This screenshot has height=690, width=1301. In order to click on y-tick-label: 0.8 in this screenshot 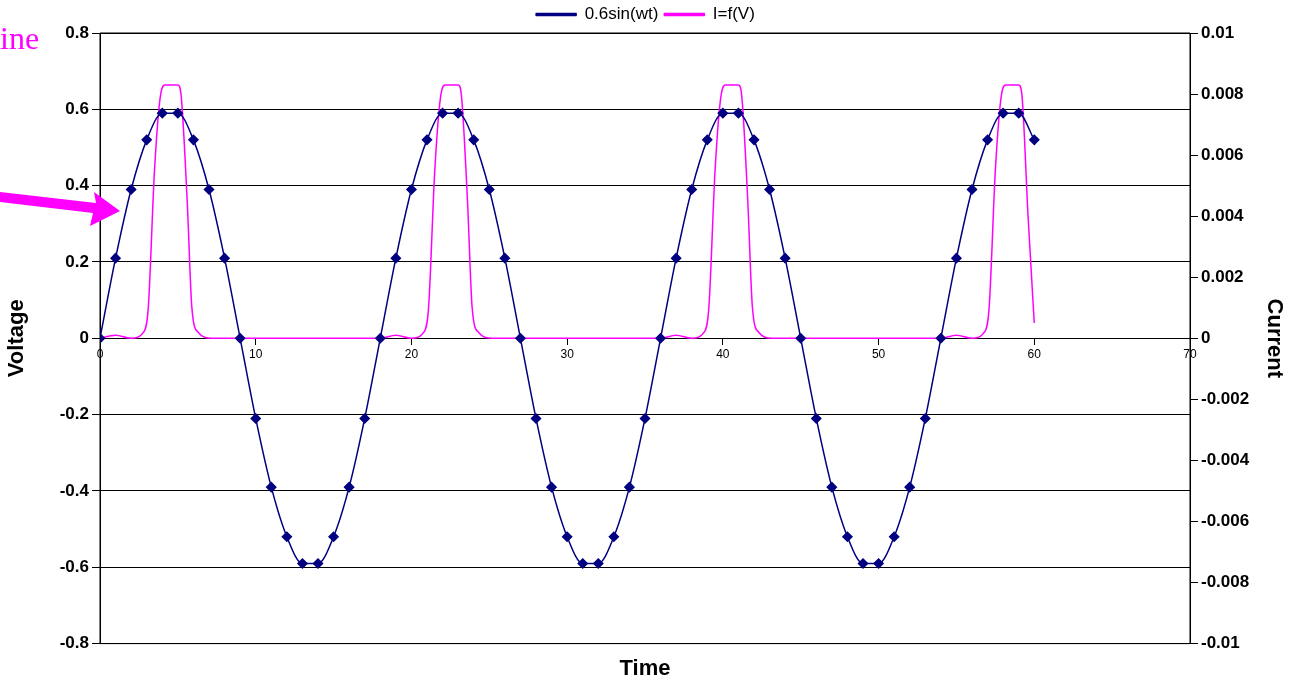, I will do `click(77, 32)`.